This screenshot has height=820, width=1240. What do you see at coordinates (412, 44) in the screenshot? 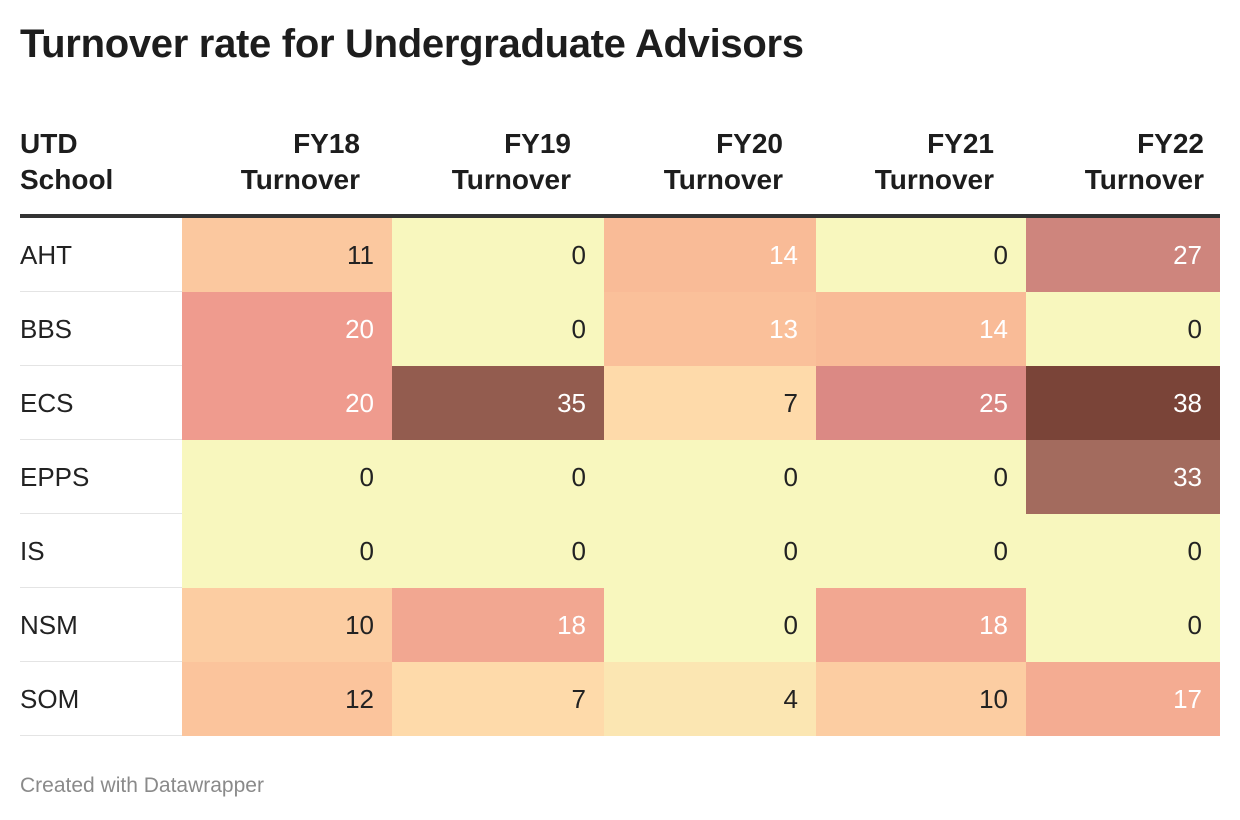
I see `chart-title: Turnover rate for Undergraduate Advisors` at bounding box center [412, 44].